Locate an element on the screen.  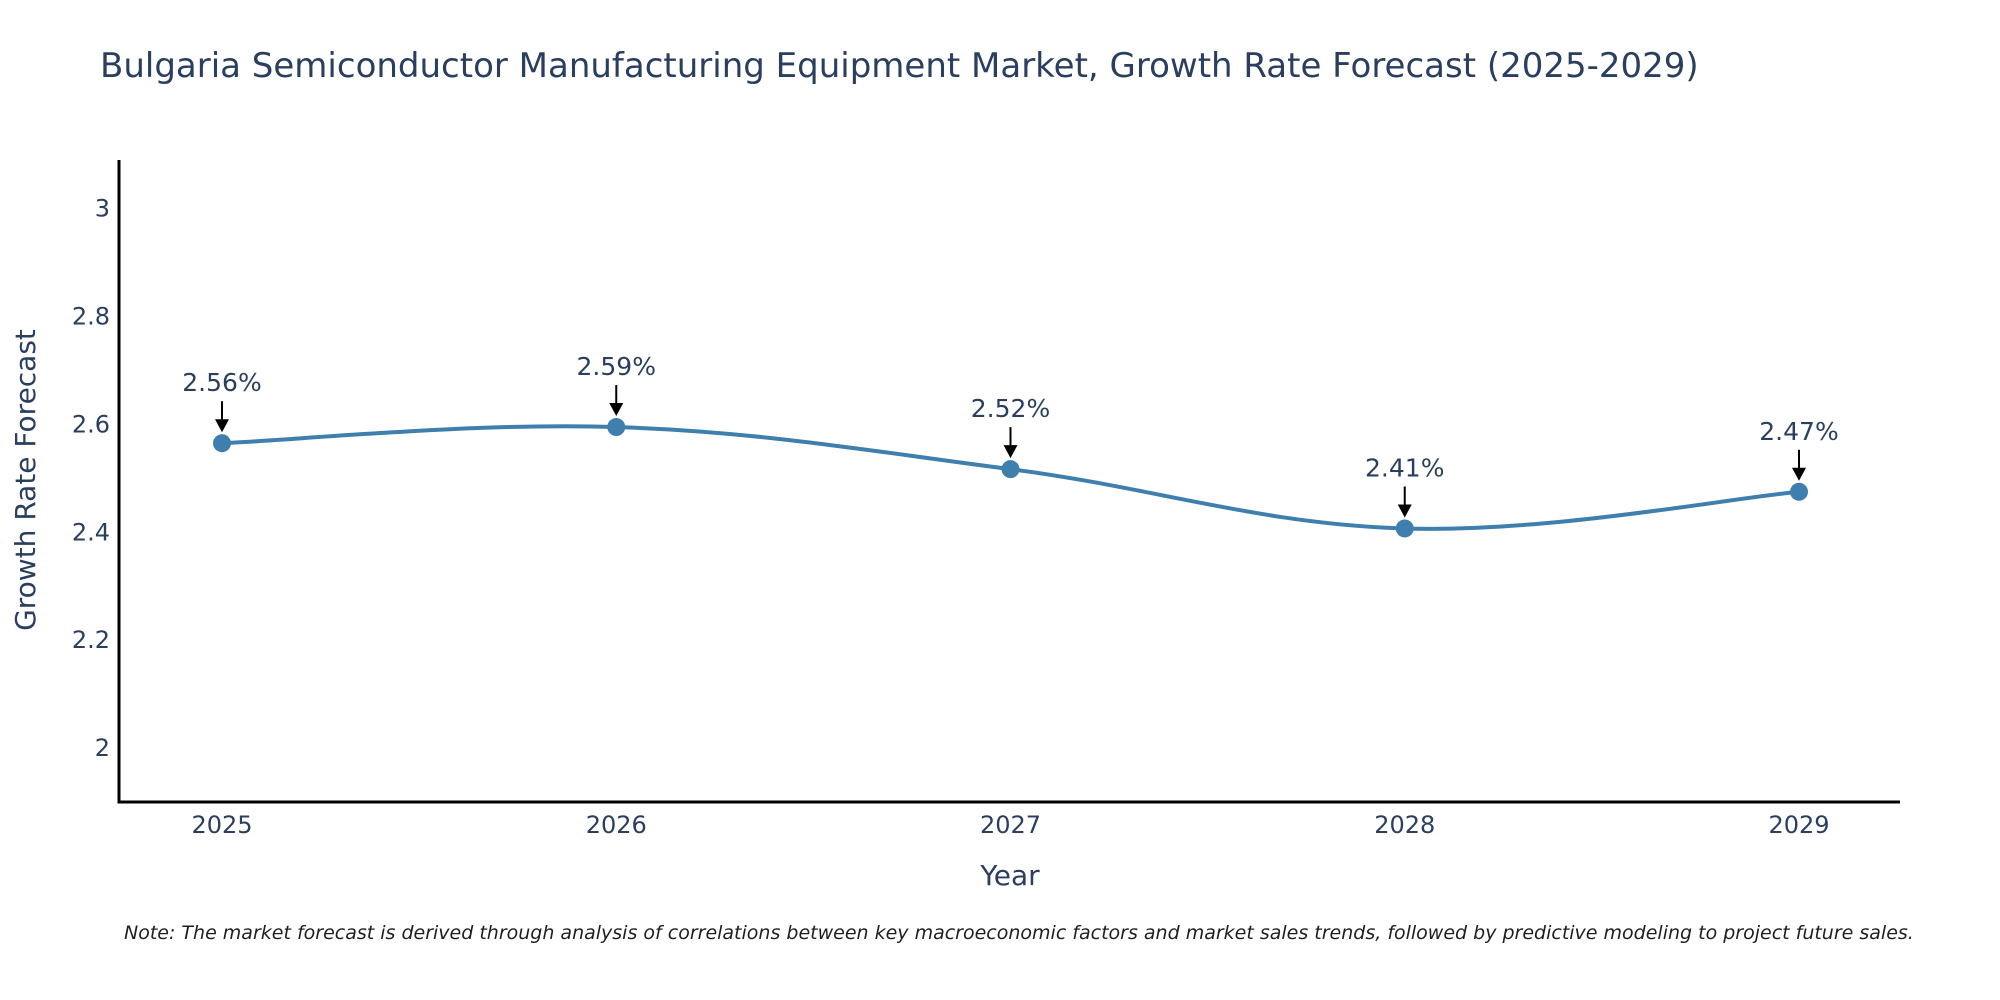
data-label-2027: 2.52% is located at coordinates (1010, 408).